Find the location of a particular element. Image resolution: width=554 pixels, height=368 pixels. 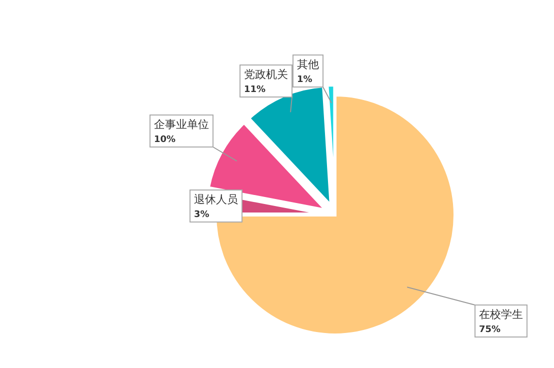

slice-label: 党政机关 is located at coordinates (266, 74).